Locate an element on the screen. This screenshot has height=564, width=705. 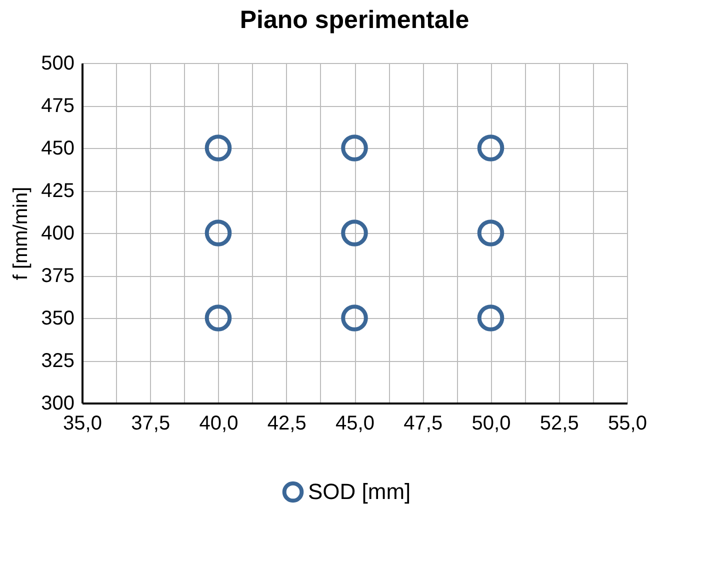
x-tick-label: 35,0 is located at coordinates (82, 423).